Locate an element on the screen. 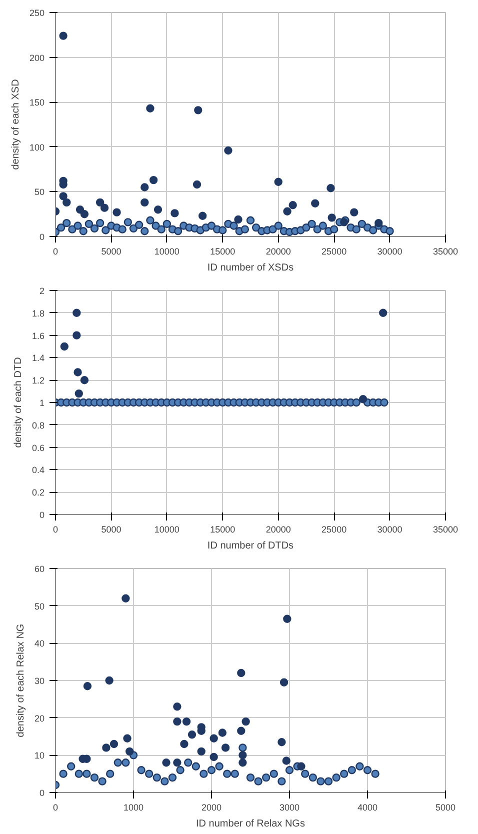  x-tick-label: 2000 is located at coordinates (211, 807).